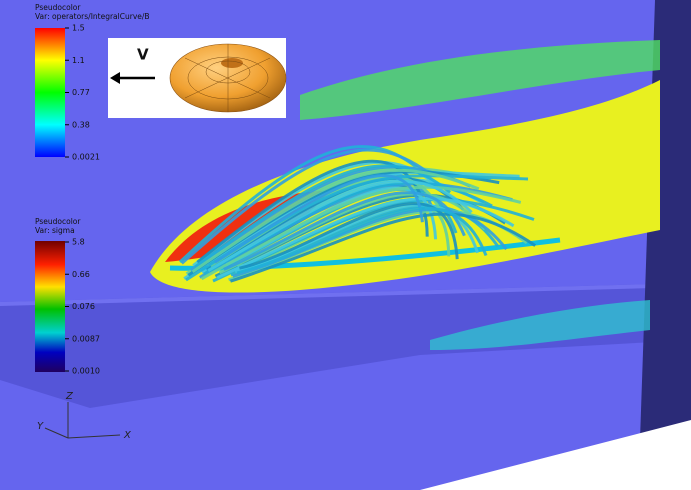 The width and height of the screenshot is (691, 490). Describe the element at coordinates (82, 420) in the screenshot. I see `axes-triad` at that location.